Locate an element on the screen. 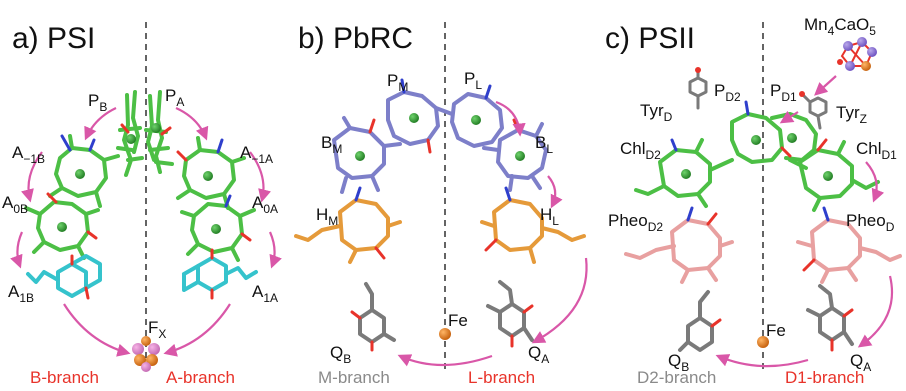 Image resolution: width=906 pixels, height=391 pixels. label-bl: BL is located at coordinates (544, 144).